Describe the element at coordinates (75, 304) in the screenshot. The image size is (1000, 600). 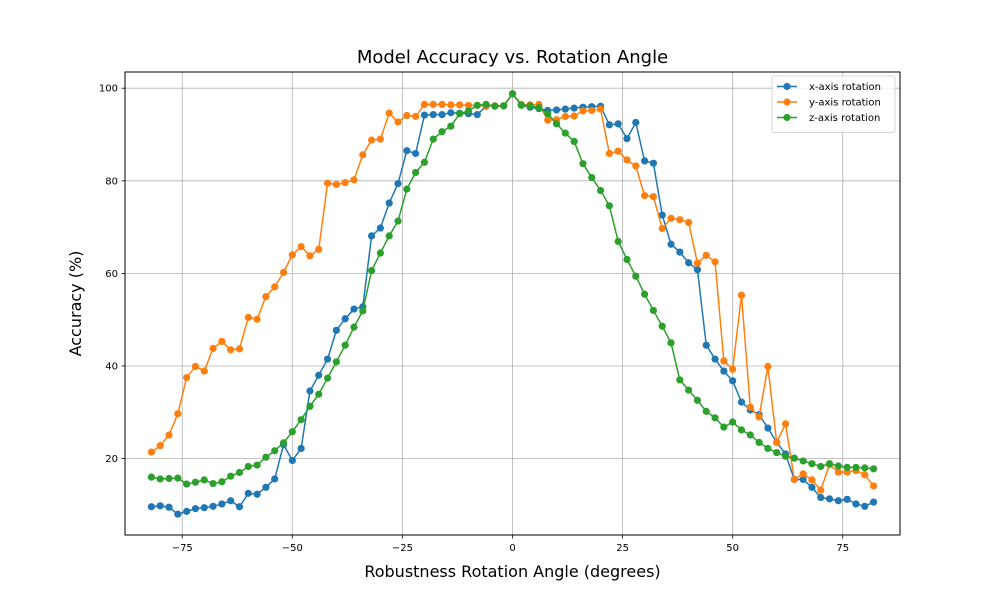
I see `y-axis-title: Accuracy (%)` at that location.